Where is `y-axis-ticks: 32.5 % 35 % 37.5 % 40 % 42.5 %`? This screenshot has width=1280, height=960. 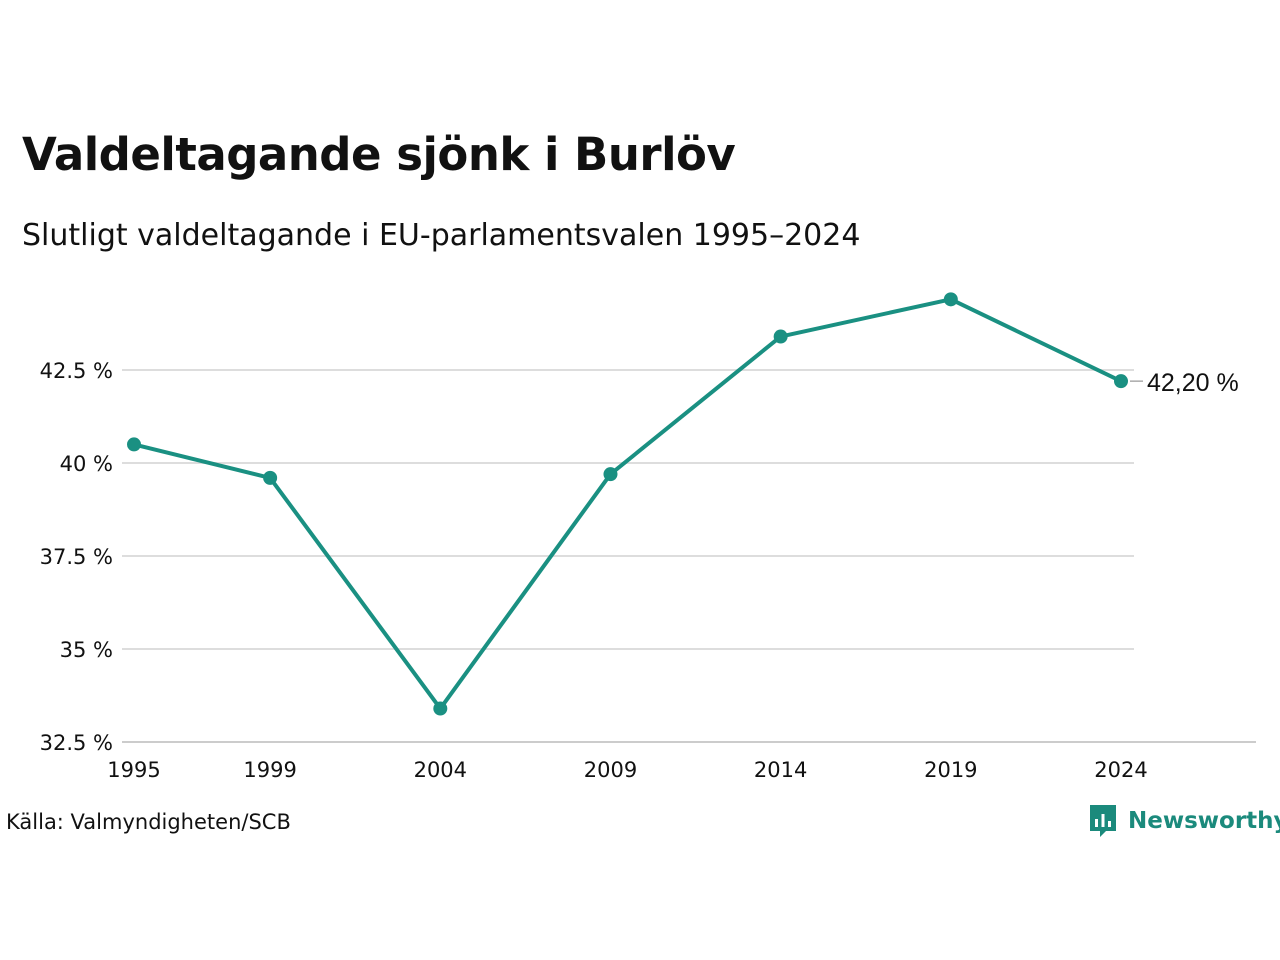
y-axis-ticks: 32.5 % 35 % 37.5 % 40 % 42.5 % is located at coordinates (76, 557).